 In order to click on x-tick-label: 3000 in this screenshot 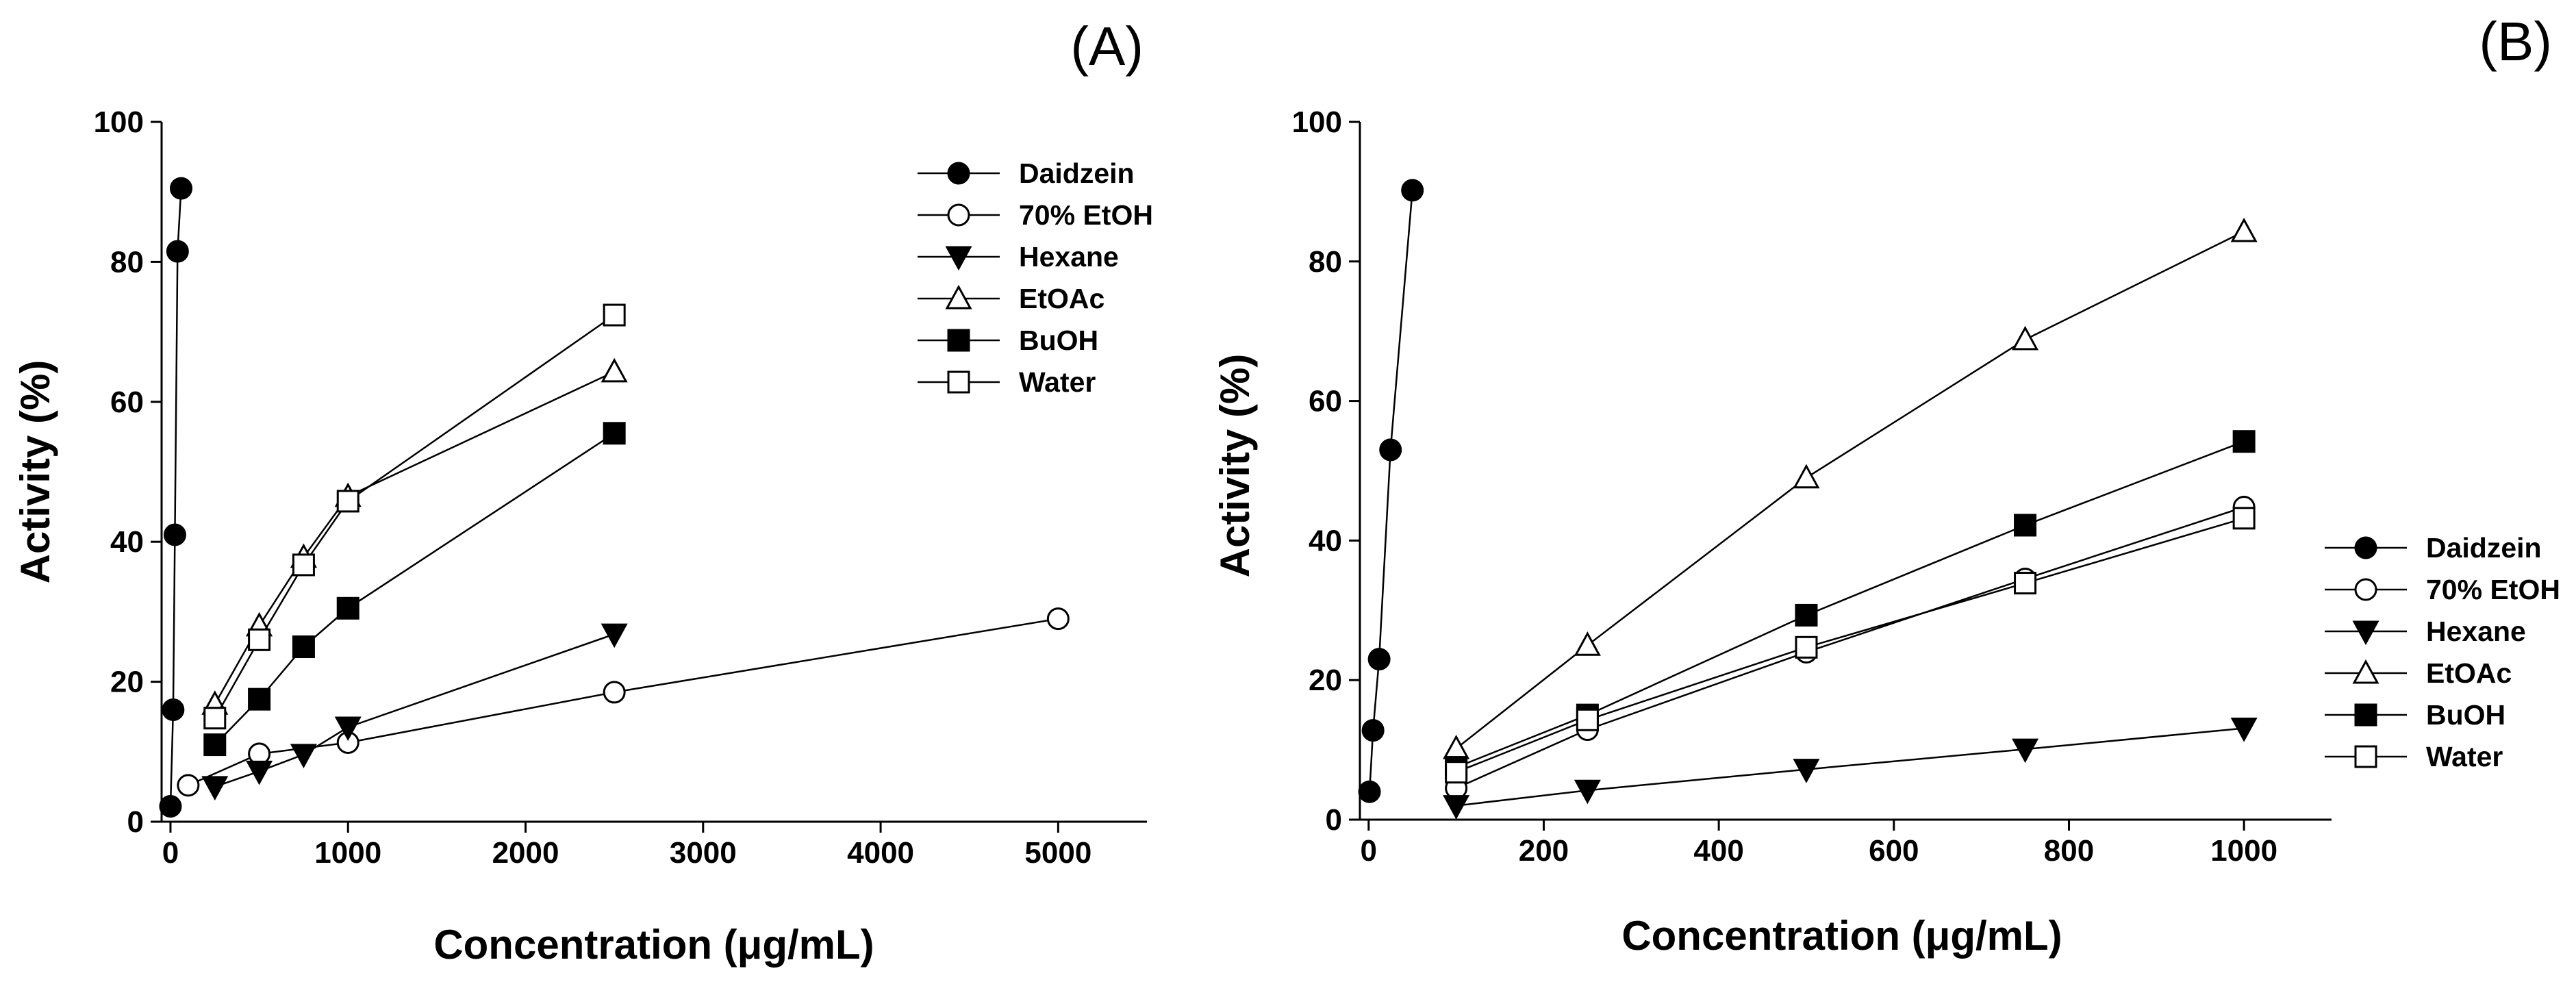, I will do `click(704, 853)`.